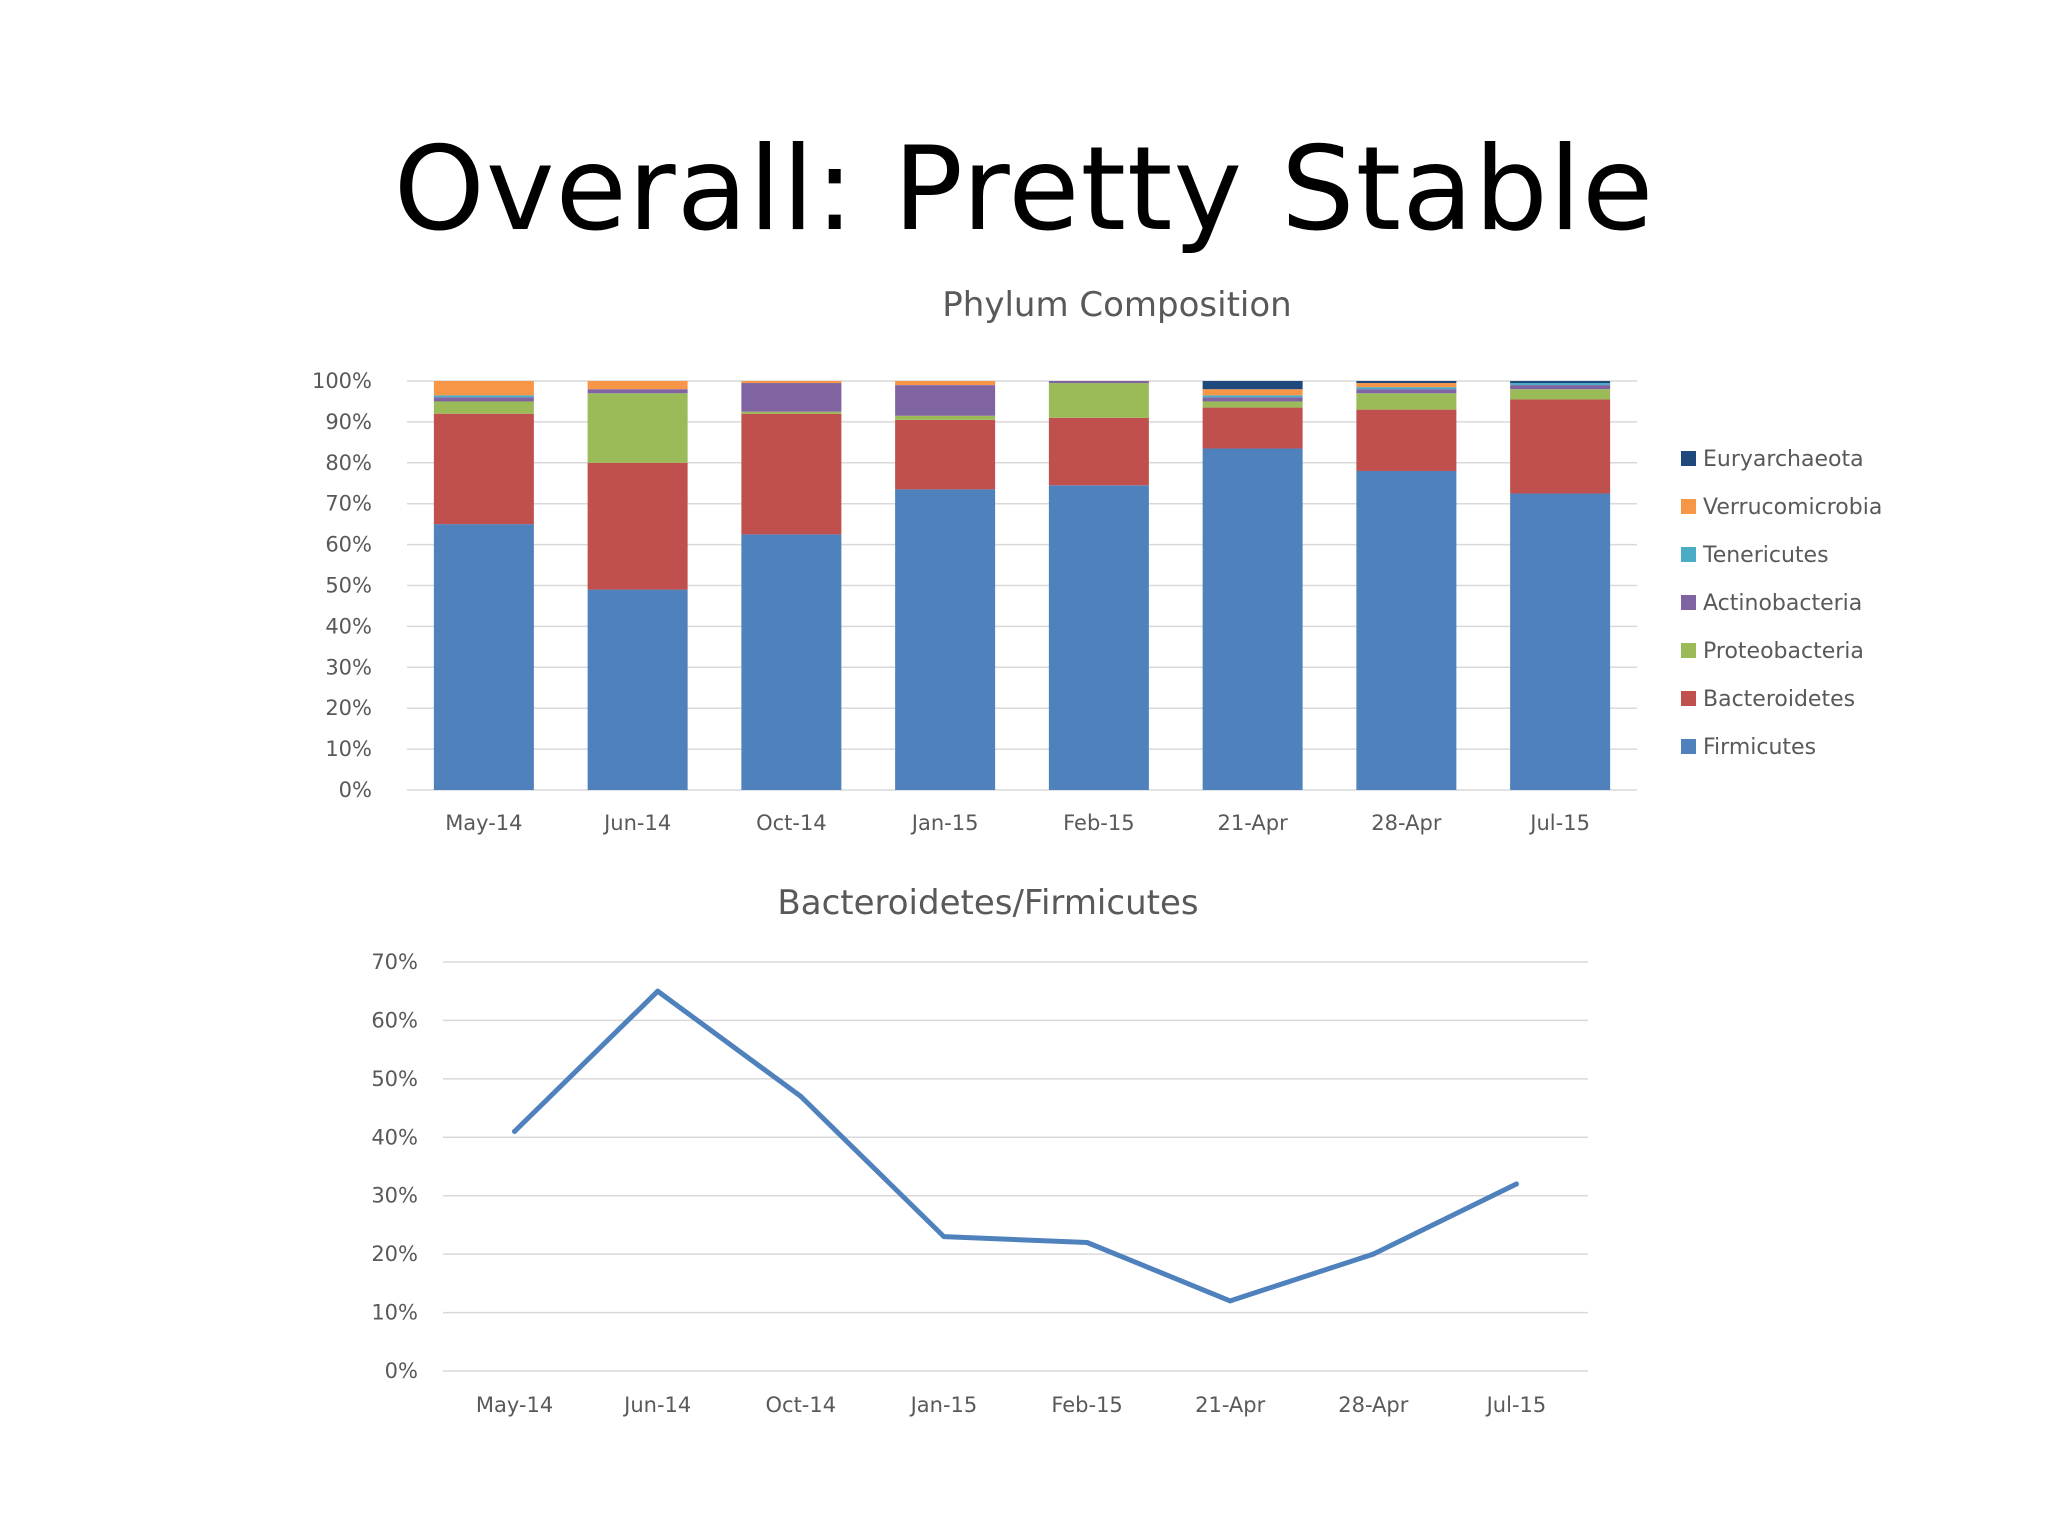 The width and height of the screenshot is (2048, 1536). Describe the element at coordinates (1688, 746) in the screenshot. I see `legend-swatch-firmicutes` at that location.